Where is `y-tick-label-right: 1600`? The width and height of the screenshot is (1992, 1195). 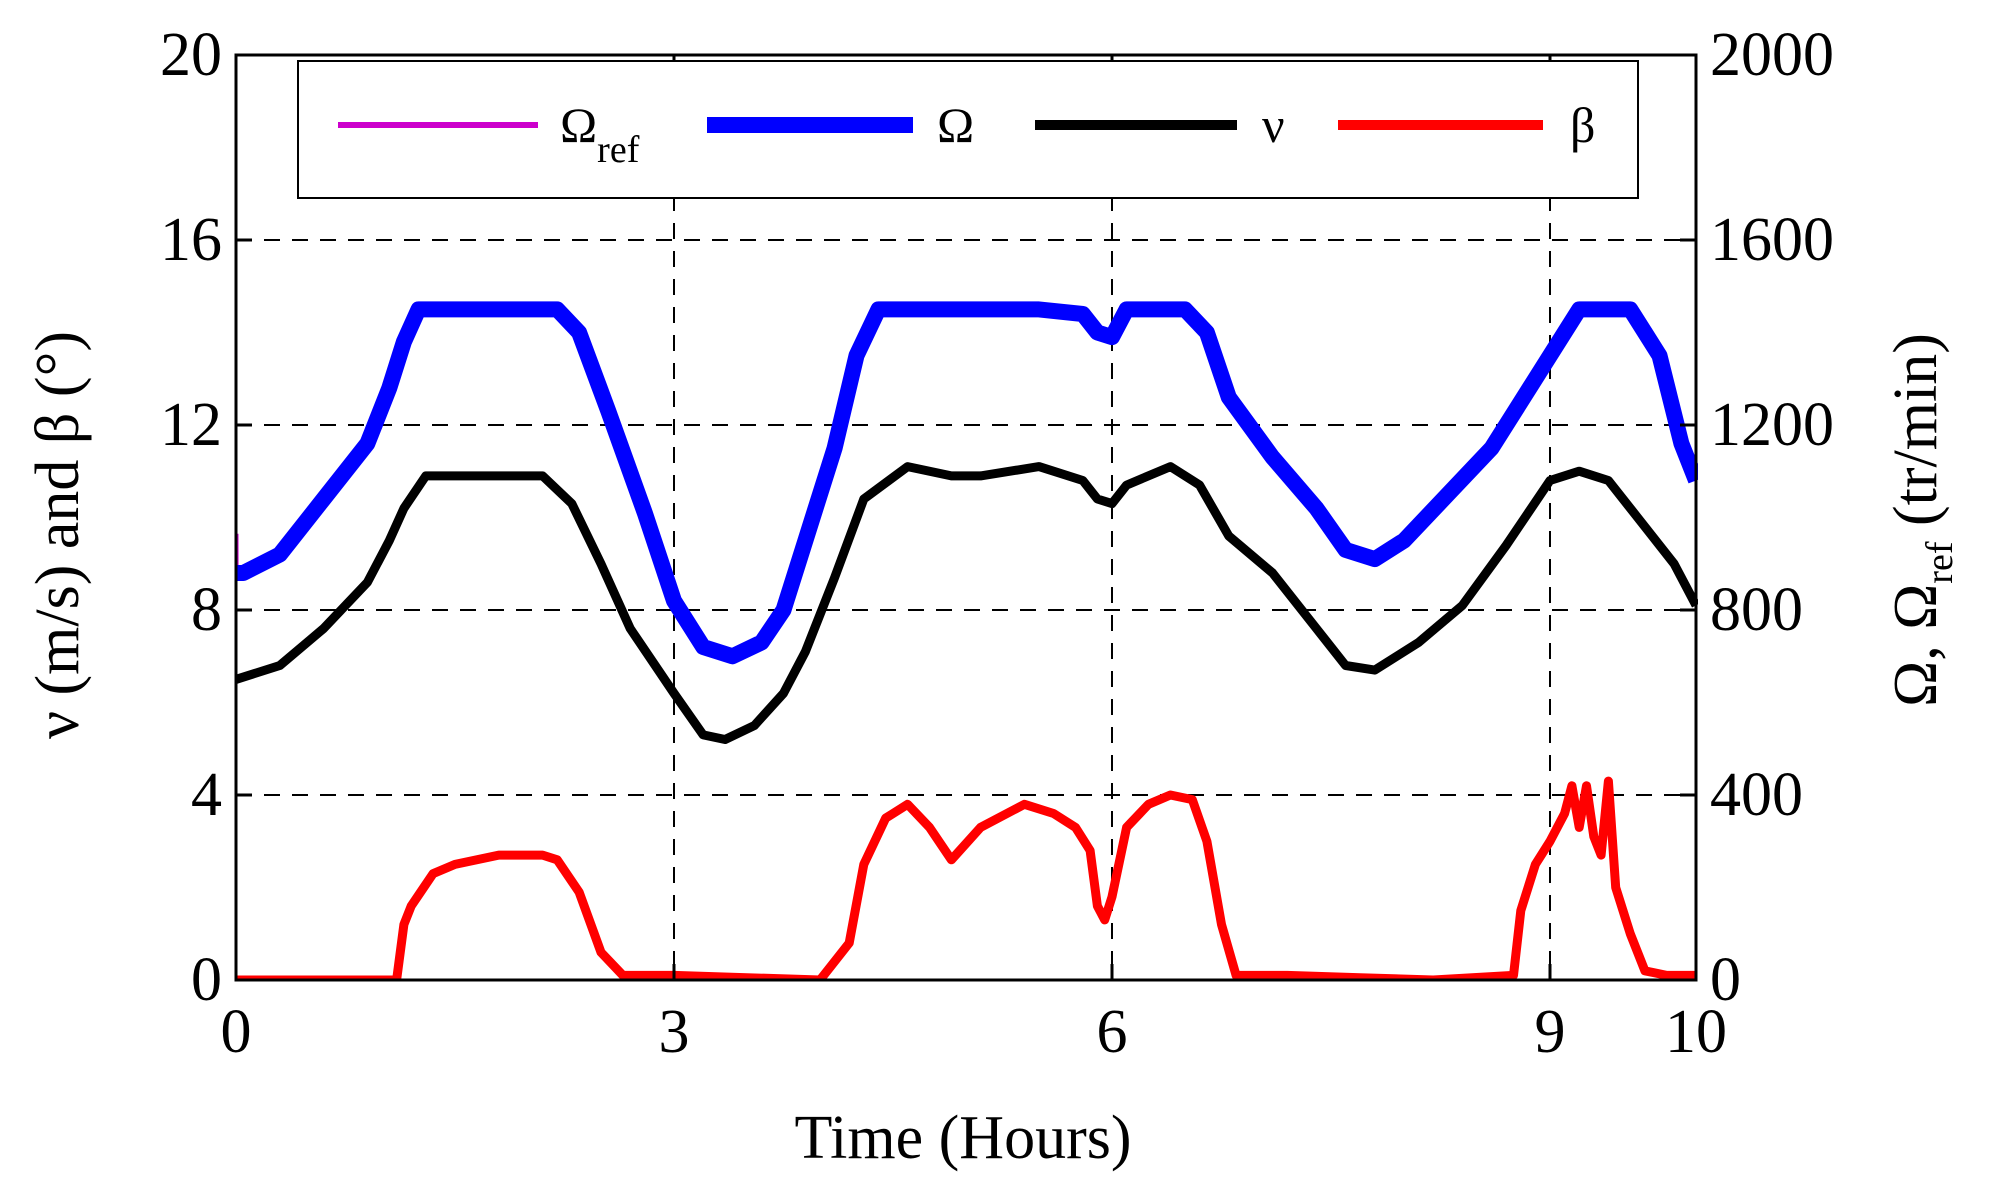 y-tick-label-right: 1600 is located at coordinates (1772, 240).